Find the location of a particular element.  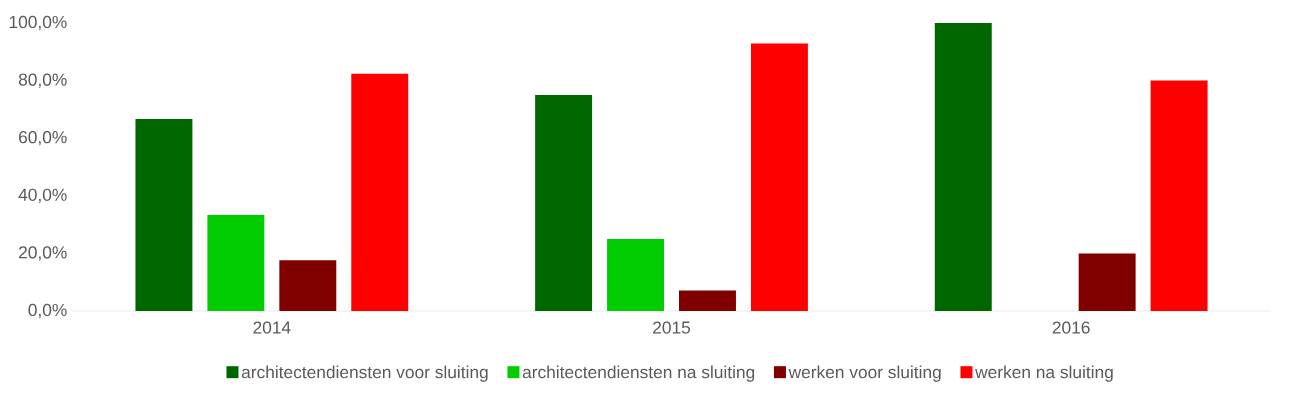

x-tick-label: 2016 is located at coordinates (1071, 327).